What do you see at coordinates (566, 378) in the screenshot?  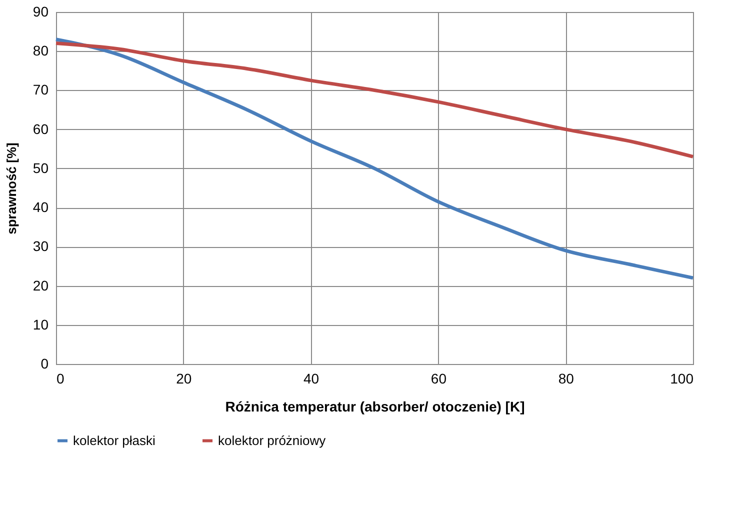 I see `x-tick-label: 80` at bounding box center [566, 378].